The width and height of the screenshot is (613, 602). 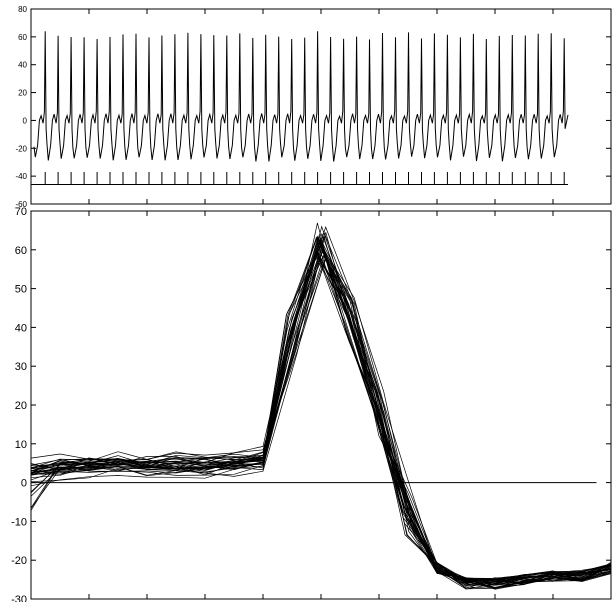 I want to click on trace-y-tick-label: 20, so click(x=22, y=93).